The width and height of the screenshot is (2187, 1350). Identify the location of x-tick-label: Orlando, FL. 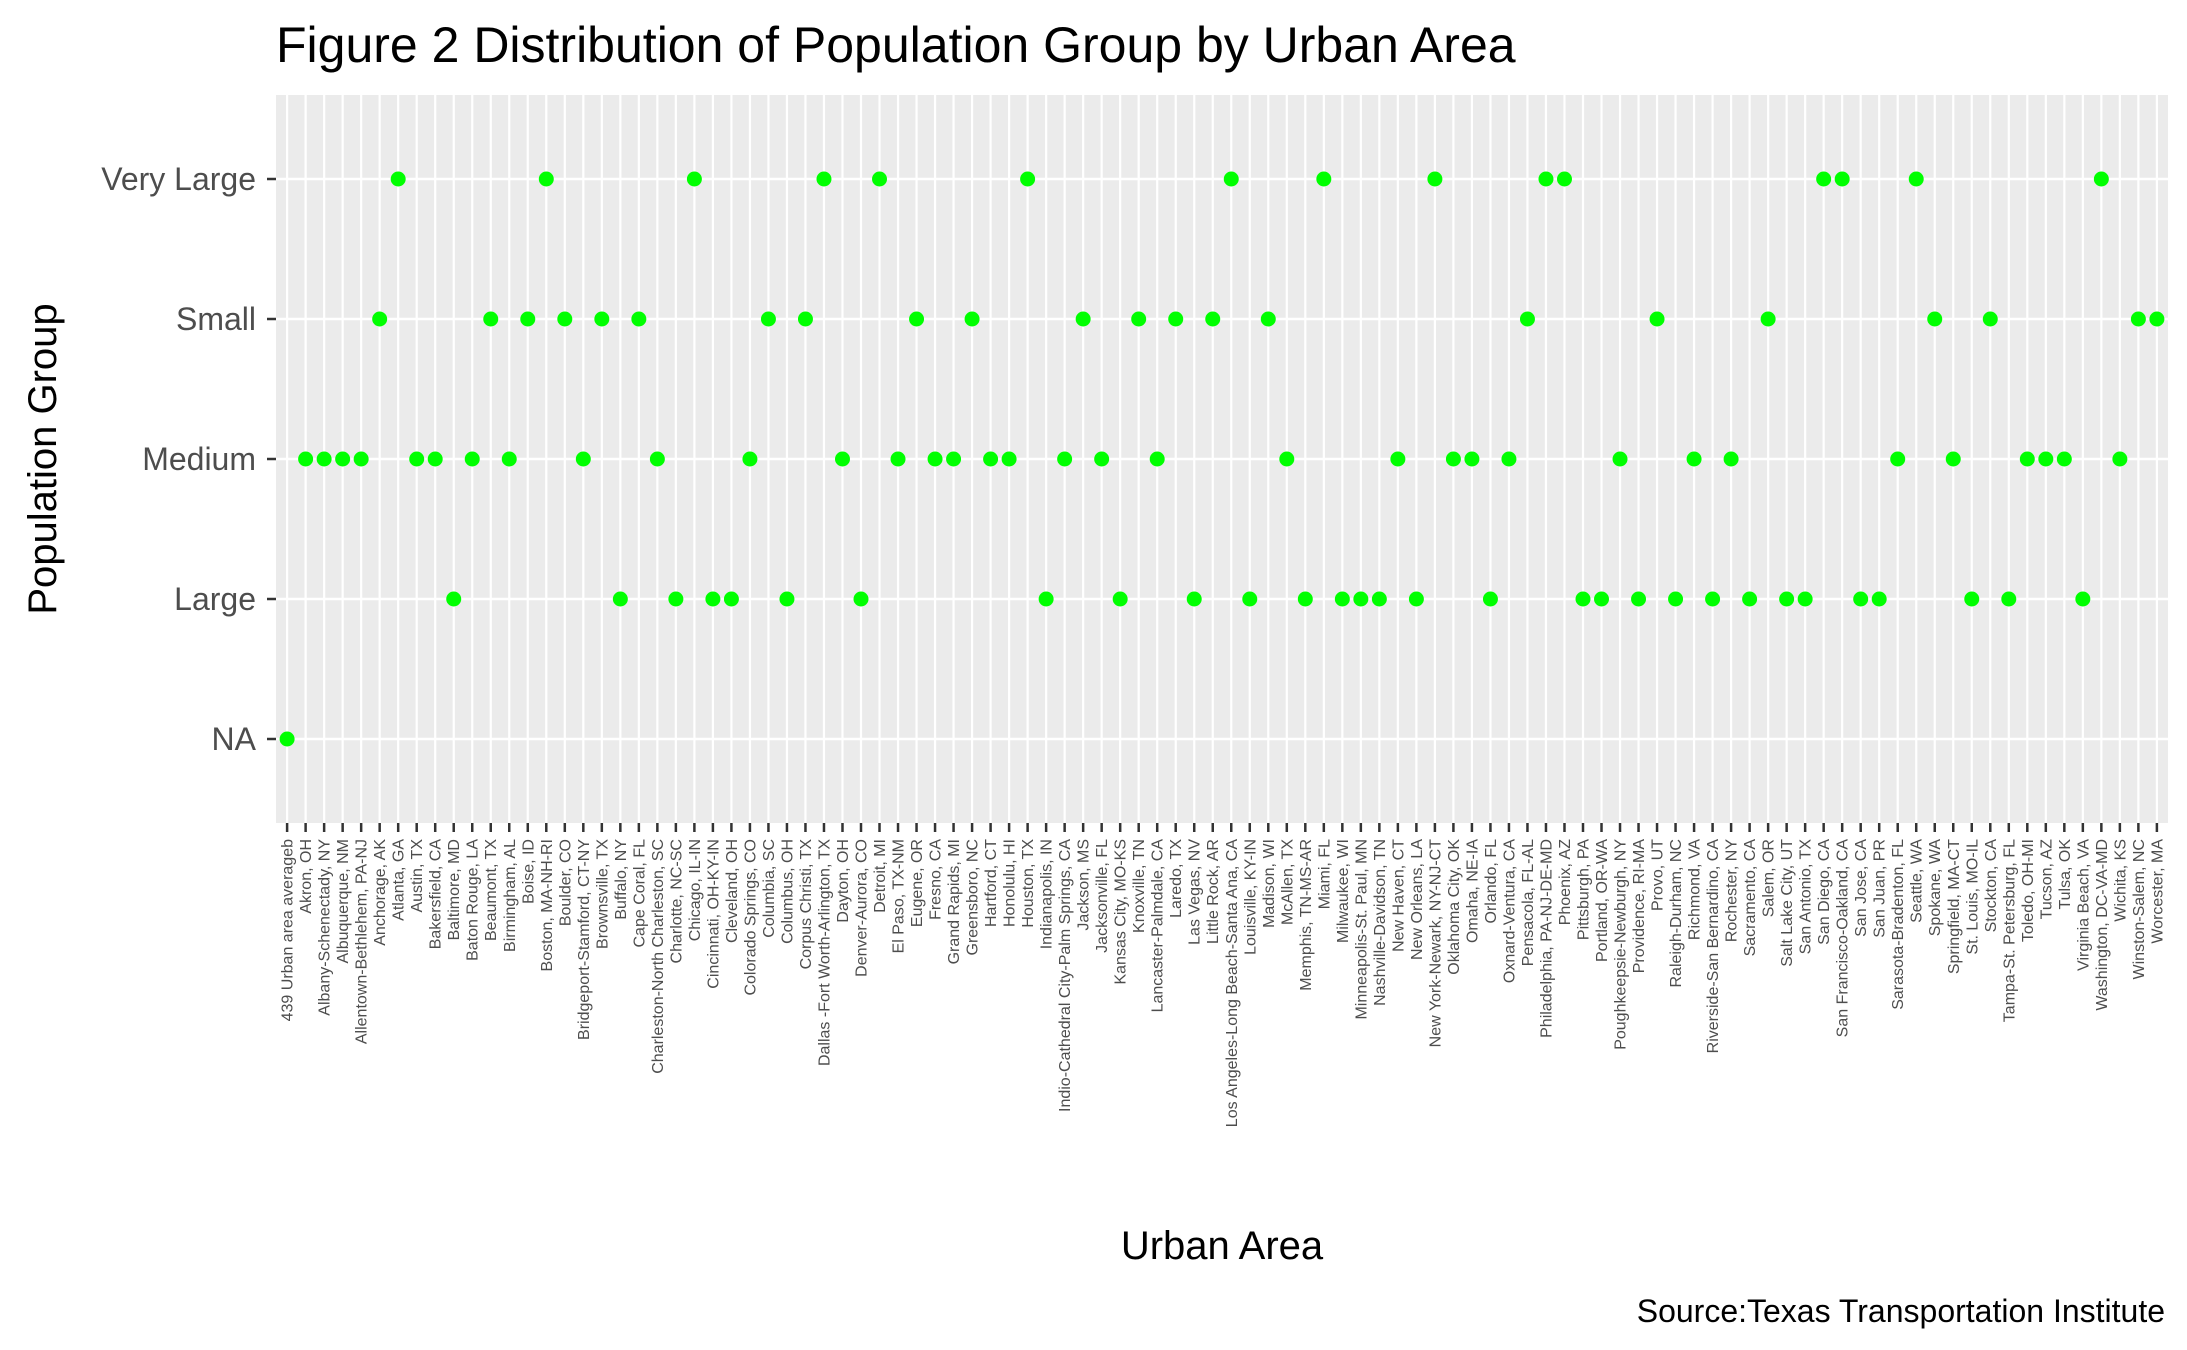
(1491, 881).